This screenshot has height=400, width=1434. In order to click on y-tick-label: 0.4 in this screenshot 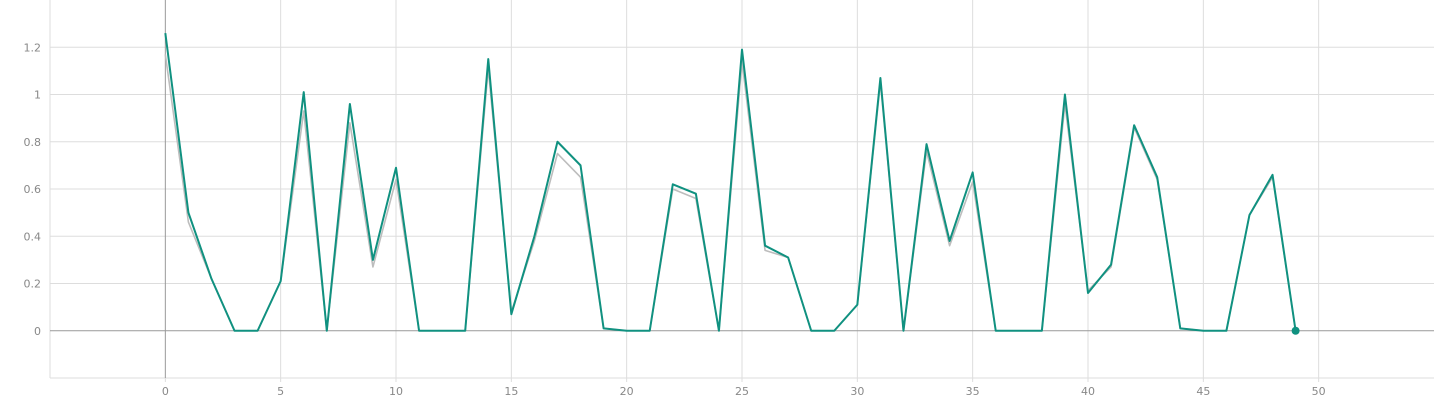, I will do `click(33, 236)`.